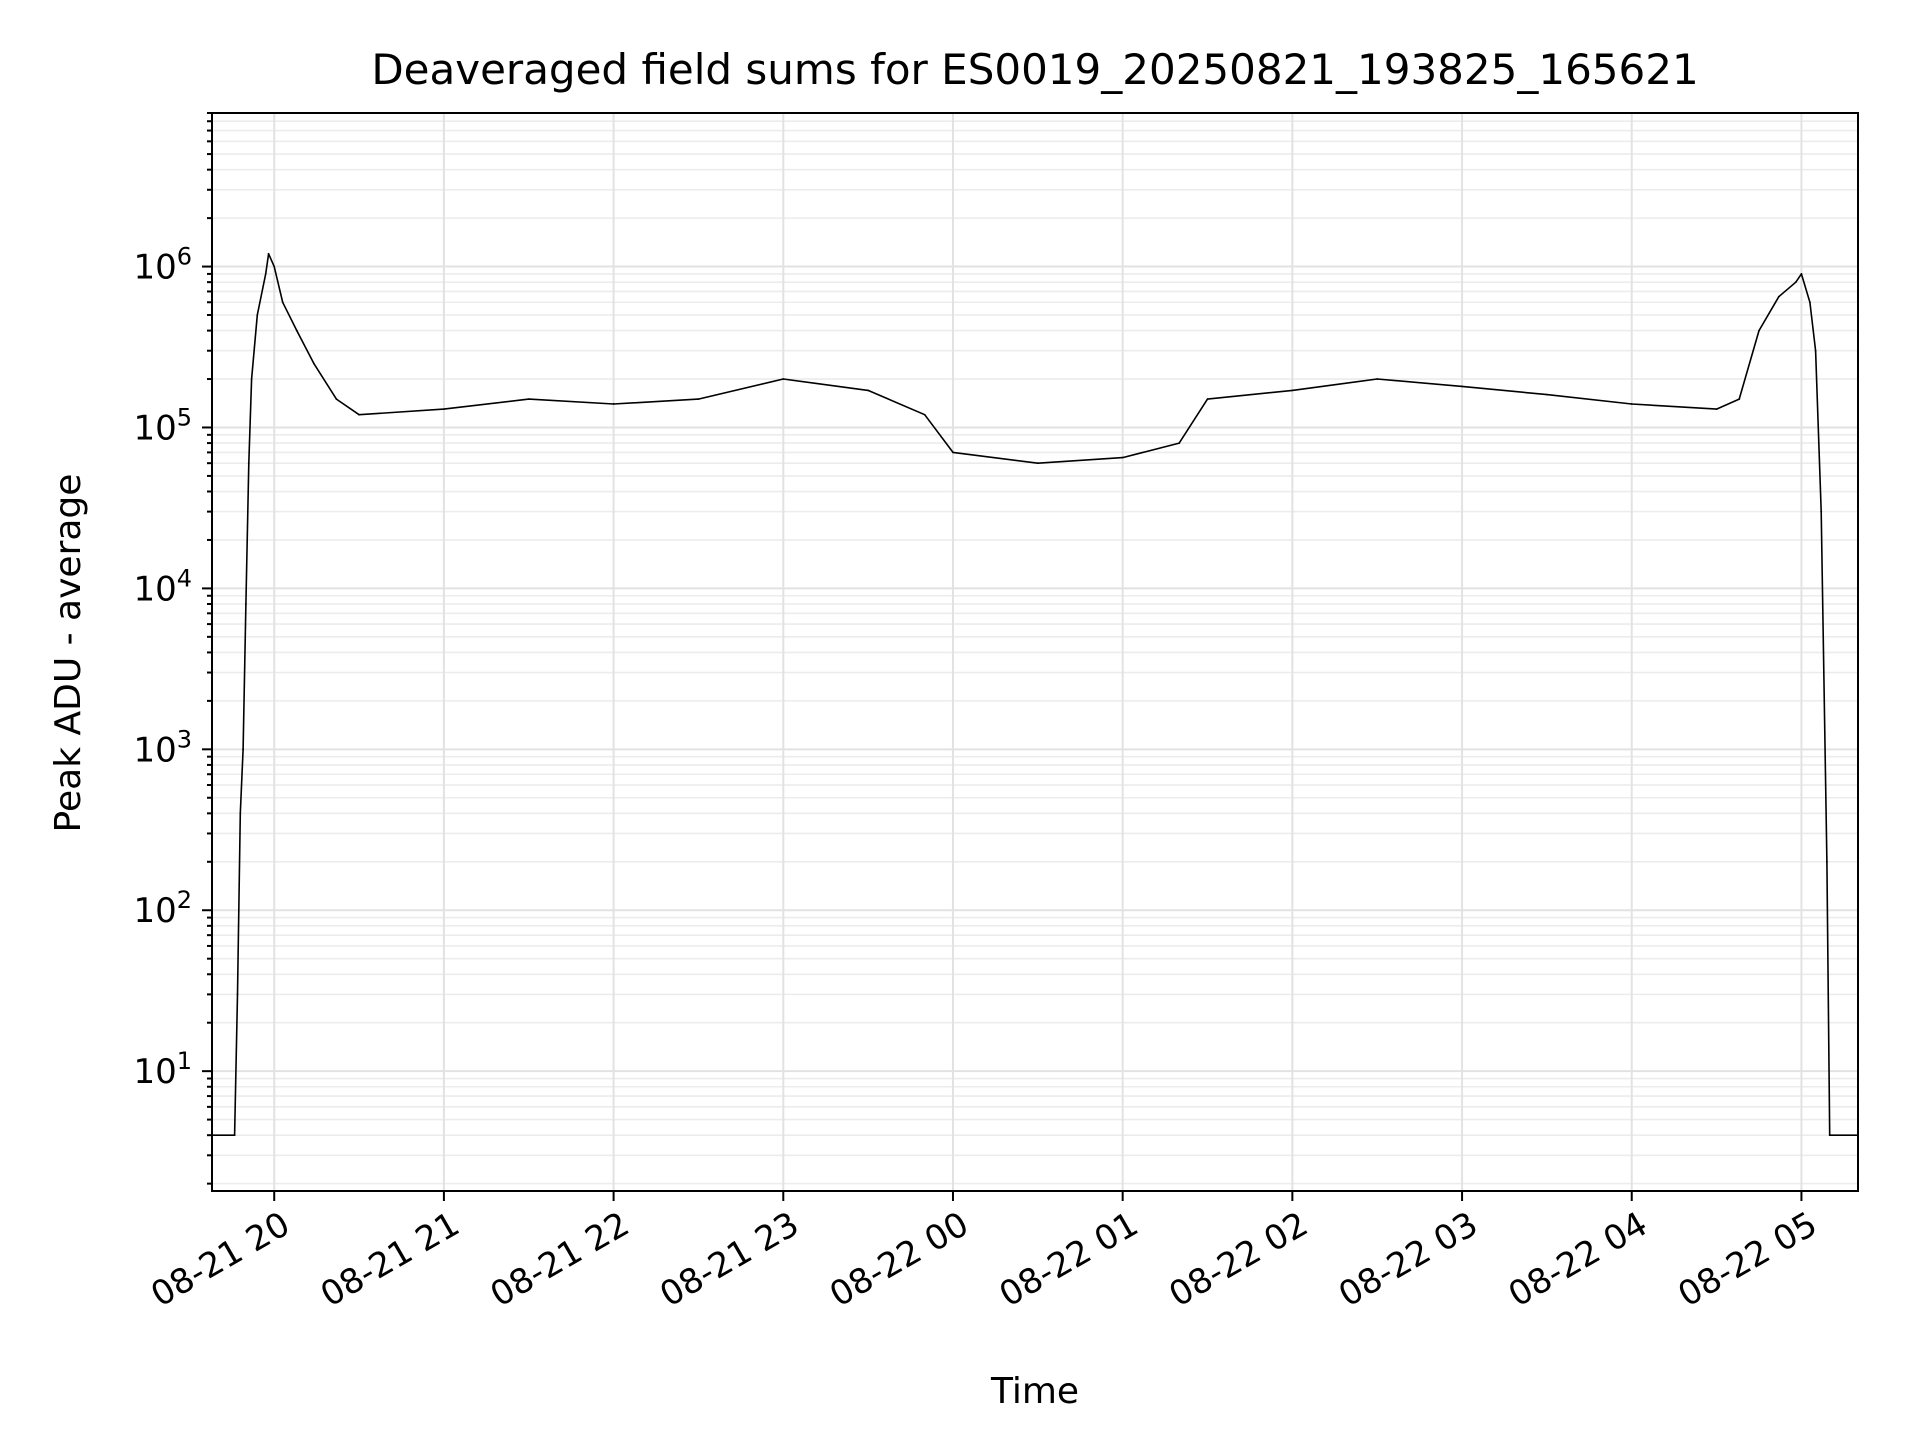 The image size is (1920, 1440). Describe the element at coordinates (162, 425) in the screenshot. I see `y-tick-label: 10⁵` at that location.